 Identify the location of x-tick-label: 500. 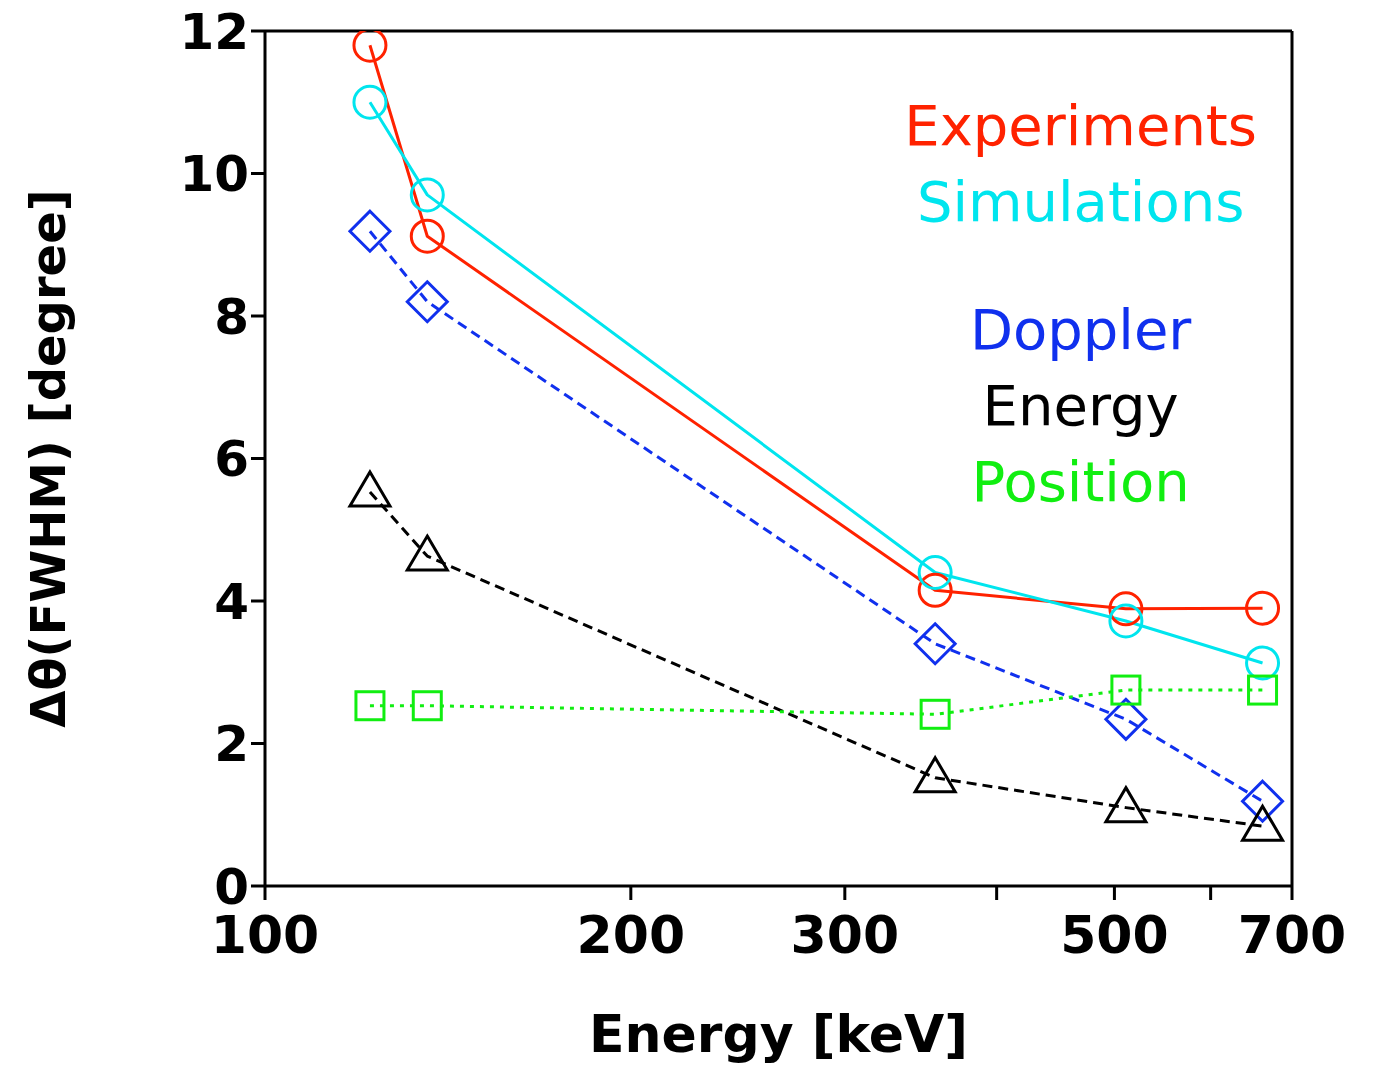
(1114, 934).